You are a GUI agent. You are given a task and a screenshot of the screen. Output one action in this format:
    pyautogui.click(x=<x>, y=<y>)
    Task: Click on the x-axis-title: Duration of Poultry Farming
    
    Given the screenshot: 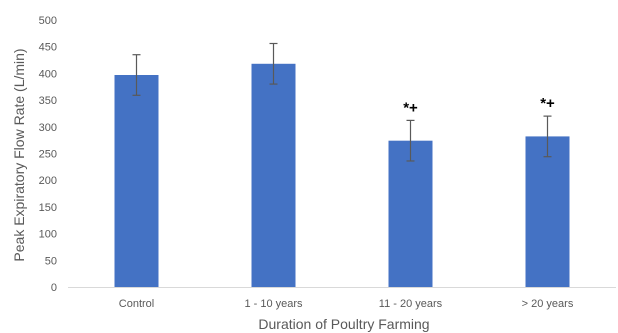 What is the action you would take?
    pyautogui.click(x=343, y=324)
    